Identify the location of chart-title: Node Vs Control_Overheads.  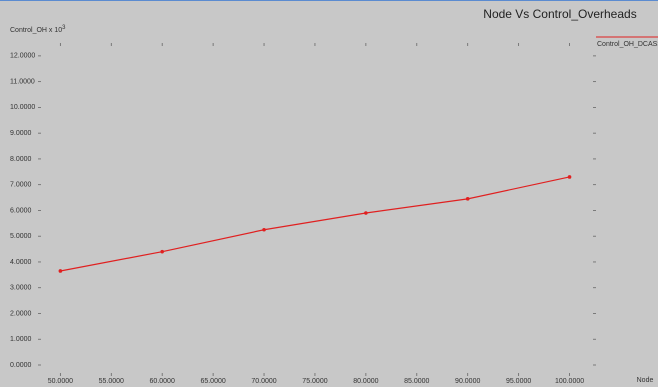
(559, 14).